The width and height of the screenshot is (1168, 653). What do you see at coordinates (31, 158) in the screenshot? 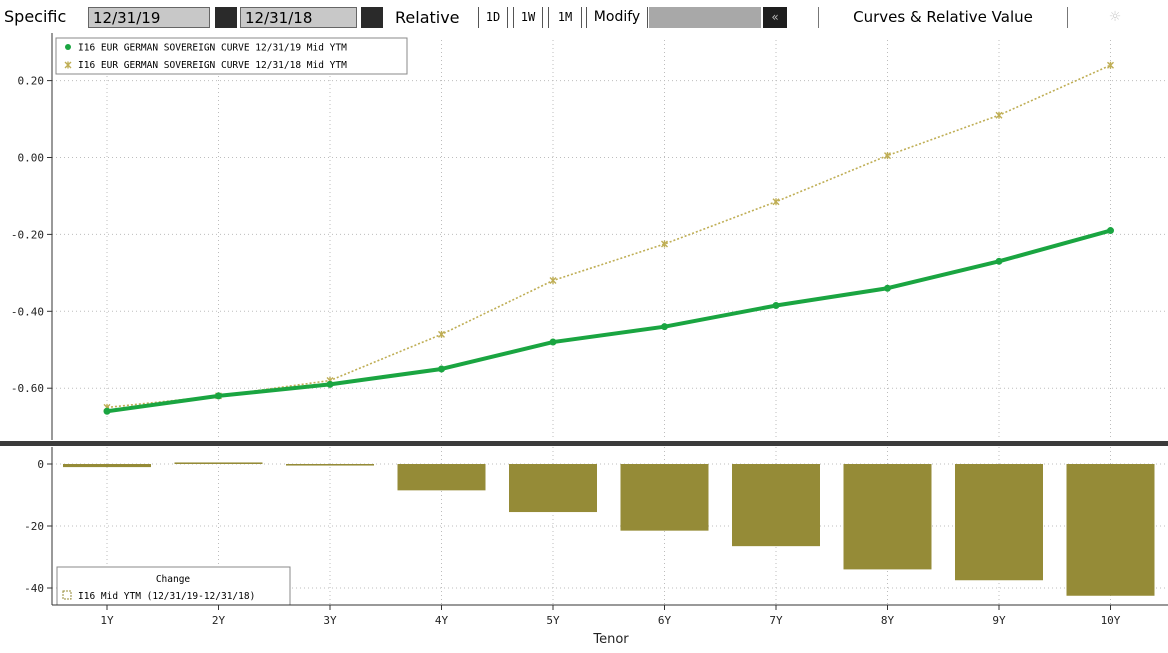
I see `top-y-tick-label: 0.00` at bounding box center [31, 158].